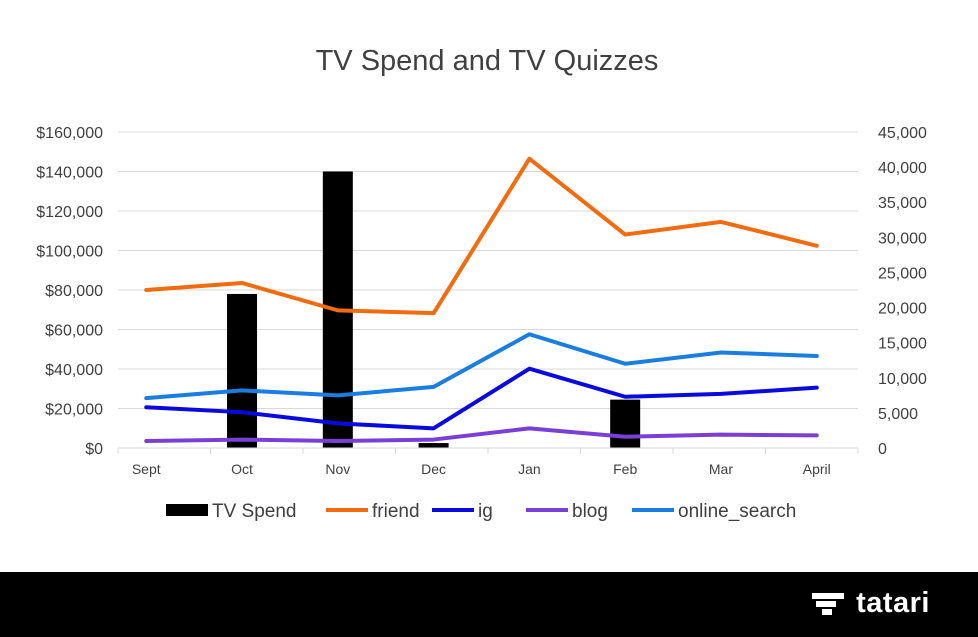 Image resolution: width=978 pixels, height=637 pixels. What do you see at coordinates (902, 133) in the screenshot?
I see `y-right-tick-label: 45,000` at bounding box center [902, 133].